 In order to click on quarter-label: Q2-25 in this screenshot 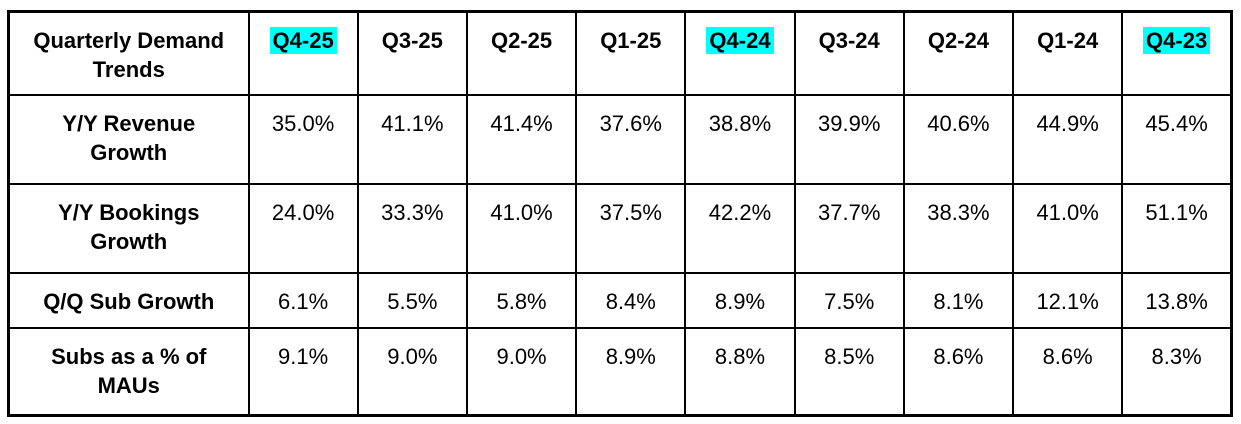, I will do `click(521, 40)`.